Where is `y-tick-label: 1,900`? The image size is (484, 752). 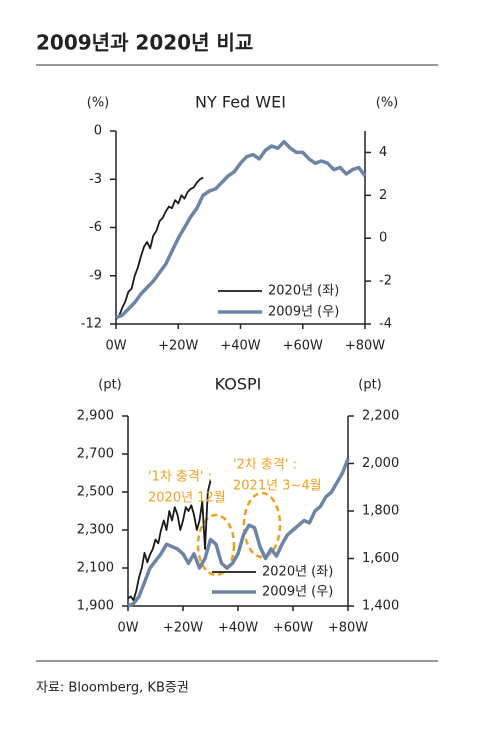
y-tick-label: 1,900 is located at coordinates (95, 606).